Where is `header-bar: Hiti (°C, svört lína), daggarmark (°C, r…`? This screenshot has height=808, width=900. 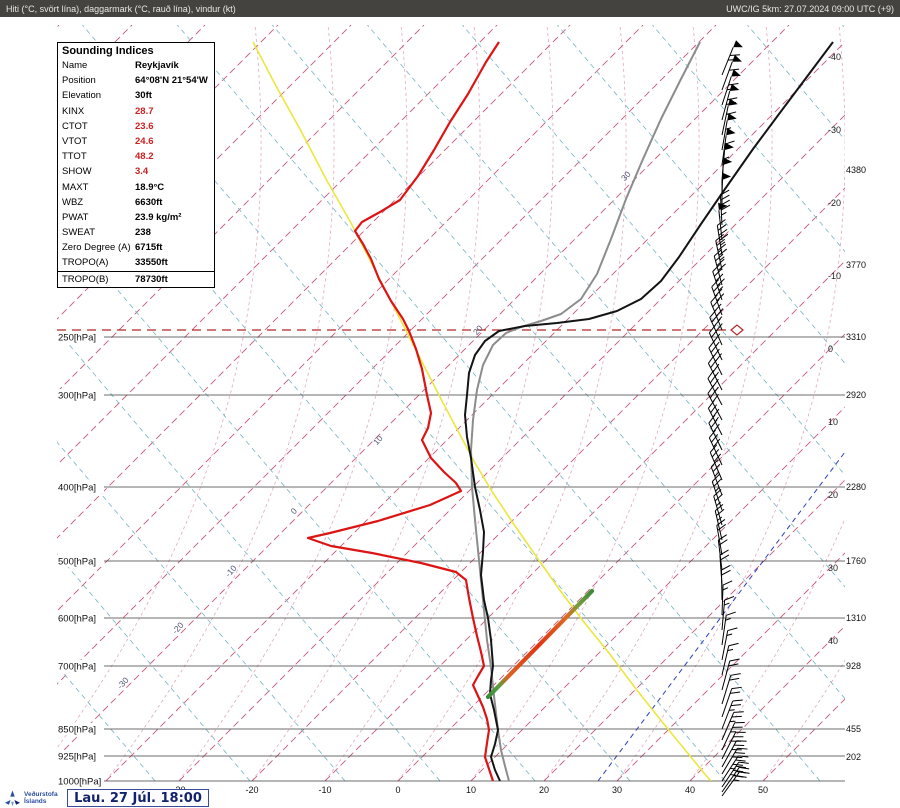 header-bar: Hiti (°C, svört lína), daggarmark (°C, r… is located at coordinates (450, 8).